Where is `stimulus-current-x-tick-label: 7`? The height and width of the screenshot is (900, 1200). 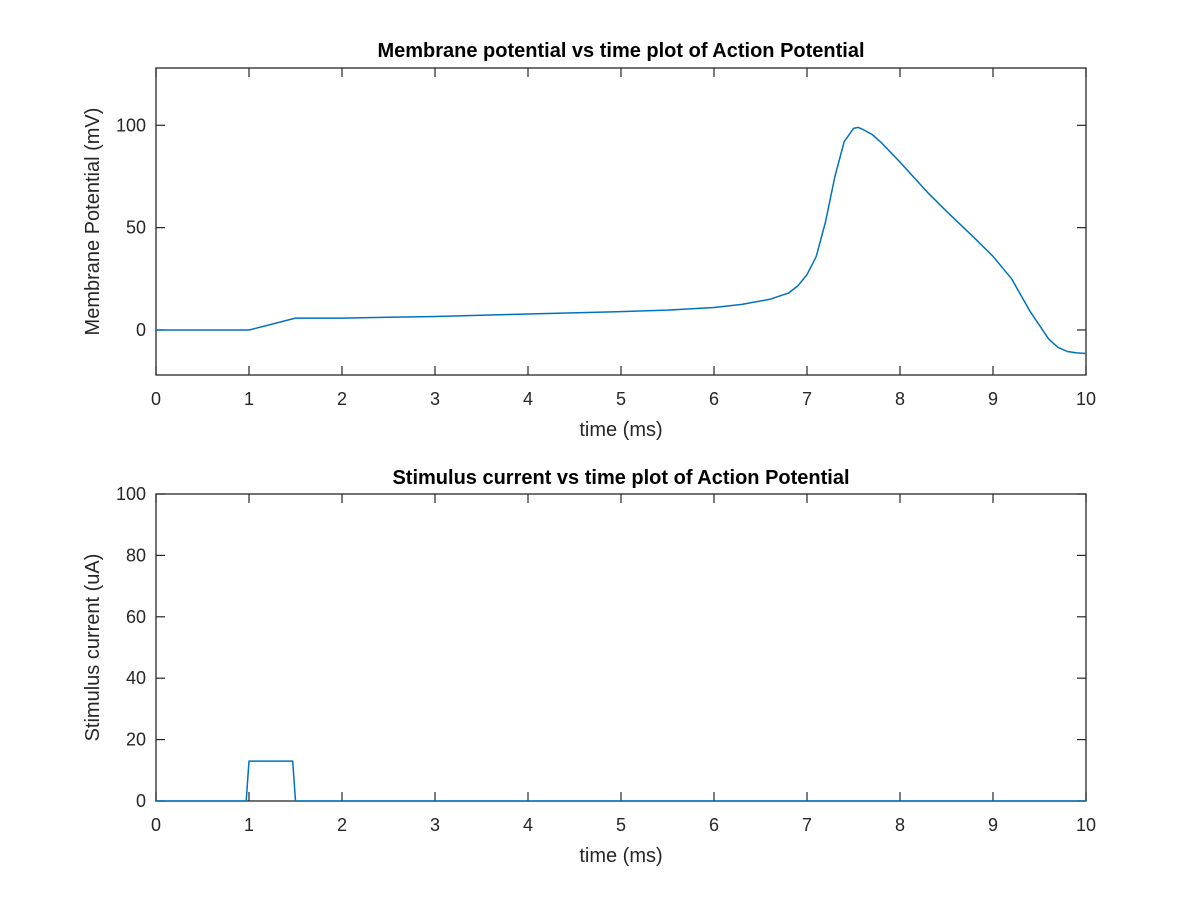
stimulus-current-x-tick-label: 7 is located at coordinates (807, 825).